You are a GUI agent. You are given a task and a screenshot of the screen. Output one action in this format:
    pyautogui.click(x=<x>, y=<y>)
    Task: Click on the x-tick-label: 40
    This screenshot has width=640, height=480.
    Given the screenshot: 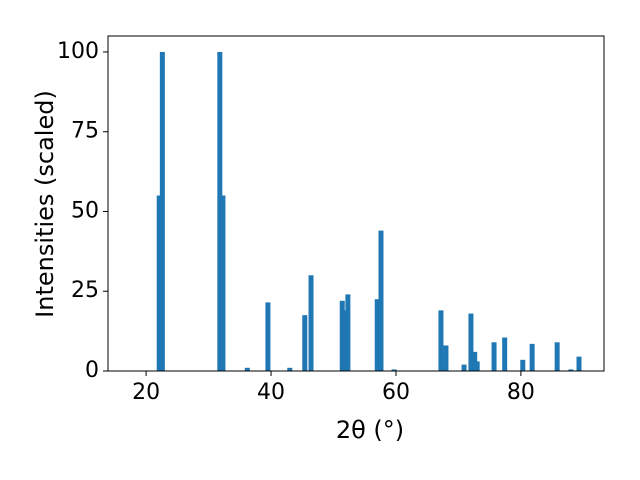 What is the action you would take?
    pyautogui.click(x=271, y=392)
    